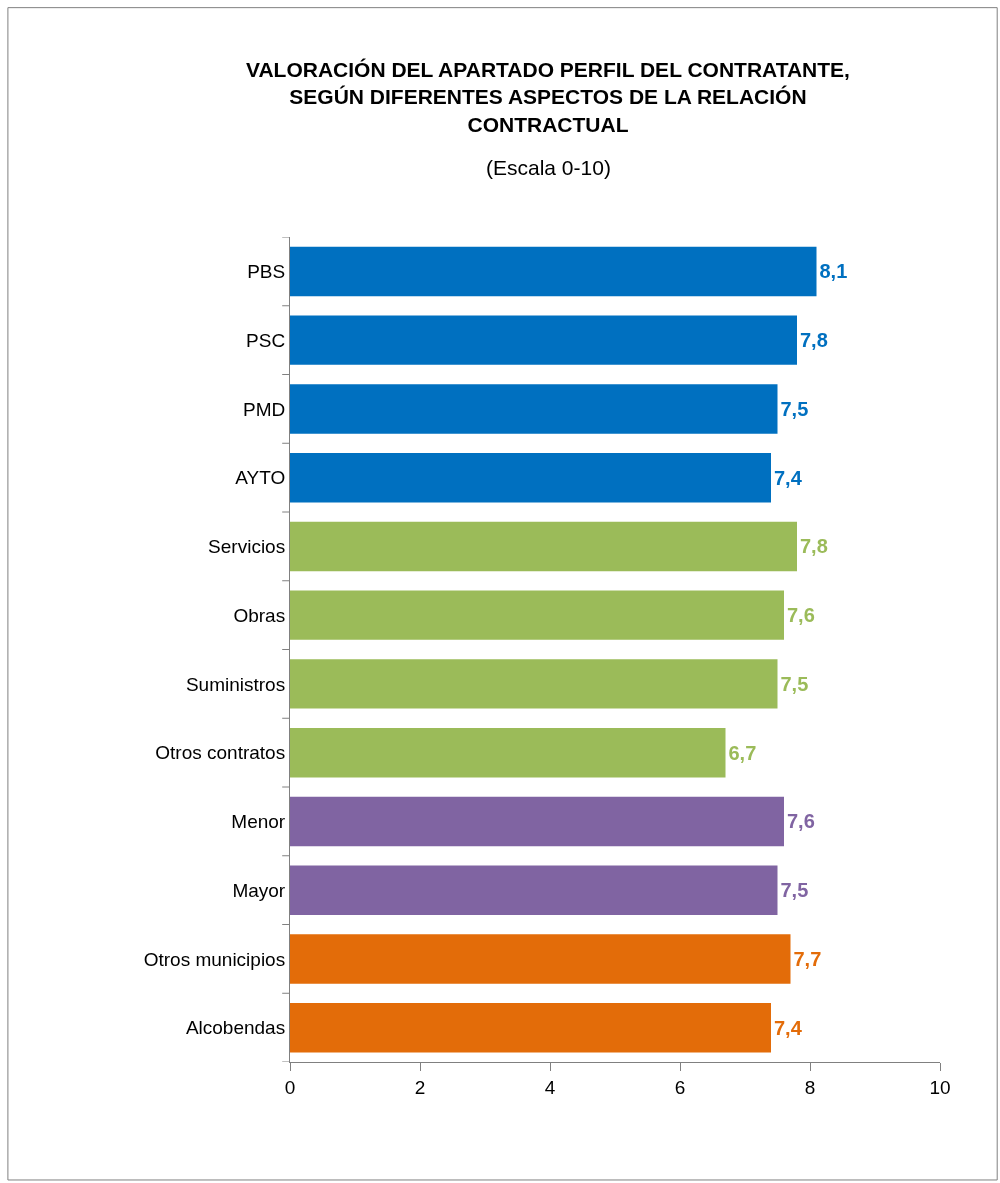 The image size is (1000, 1183). What do you see at coordinates (235, 1028) in the screenshot?
I see `y-tick-label: Alcobendas` at bounding box center [235, 1028].